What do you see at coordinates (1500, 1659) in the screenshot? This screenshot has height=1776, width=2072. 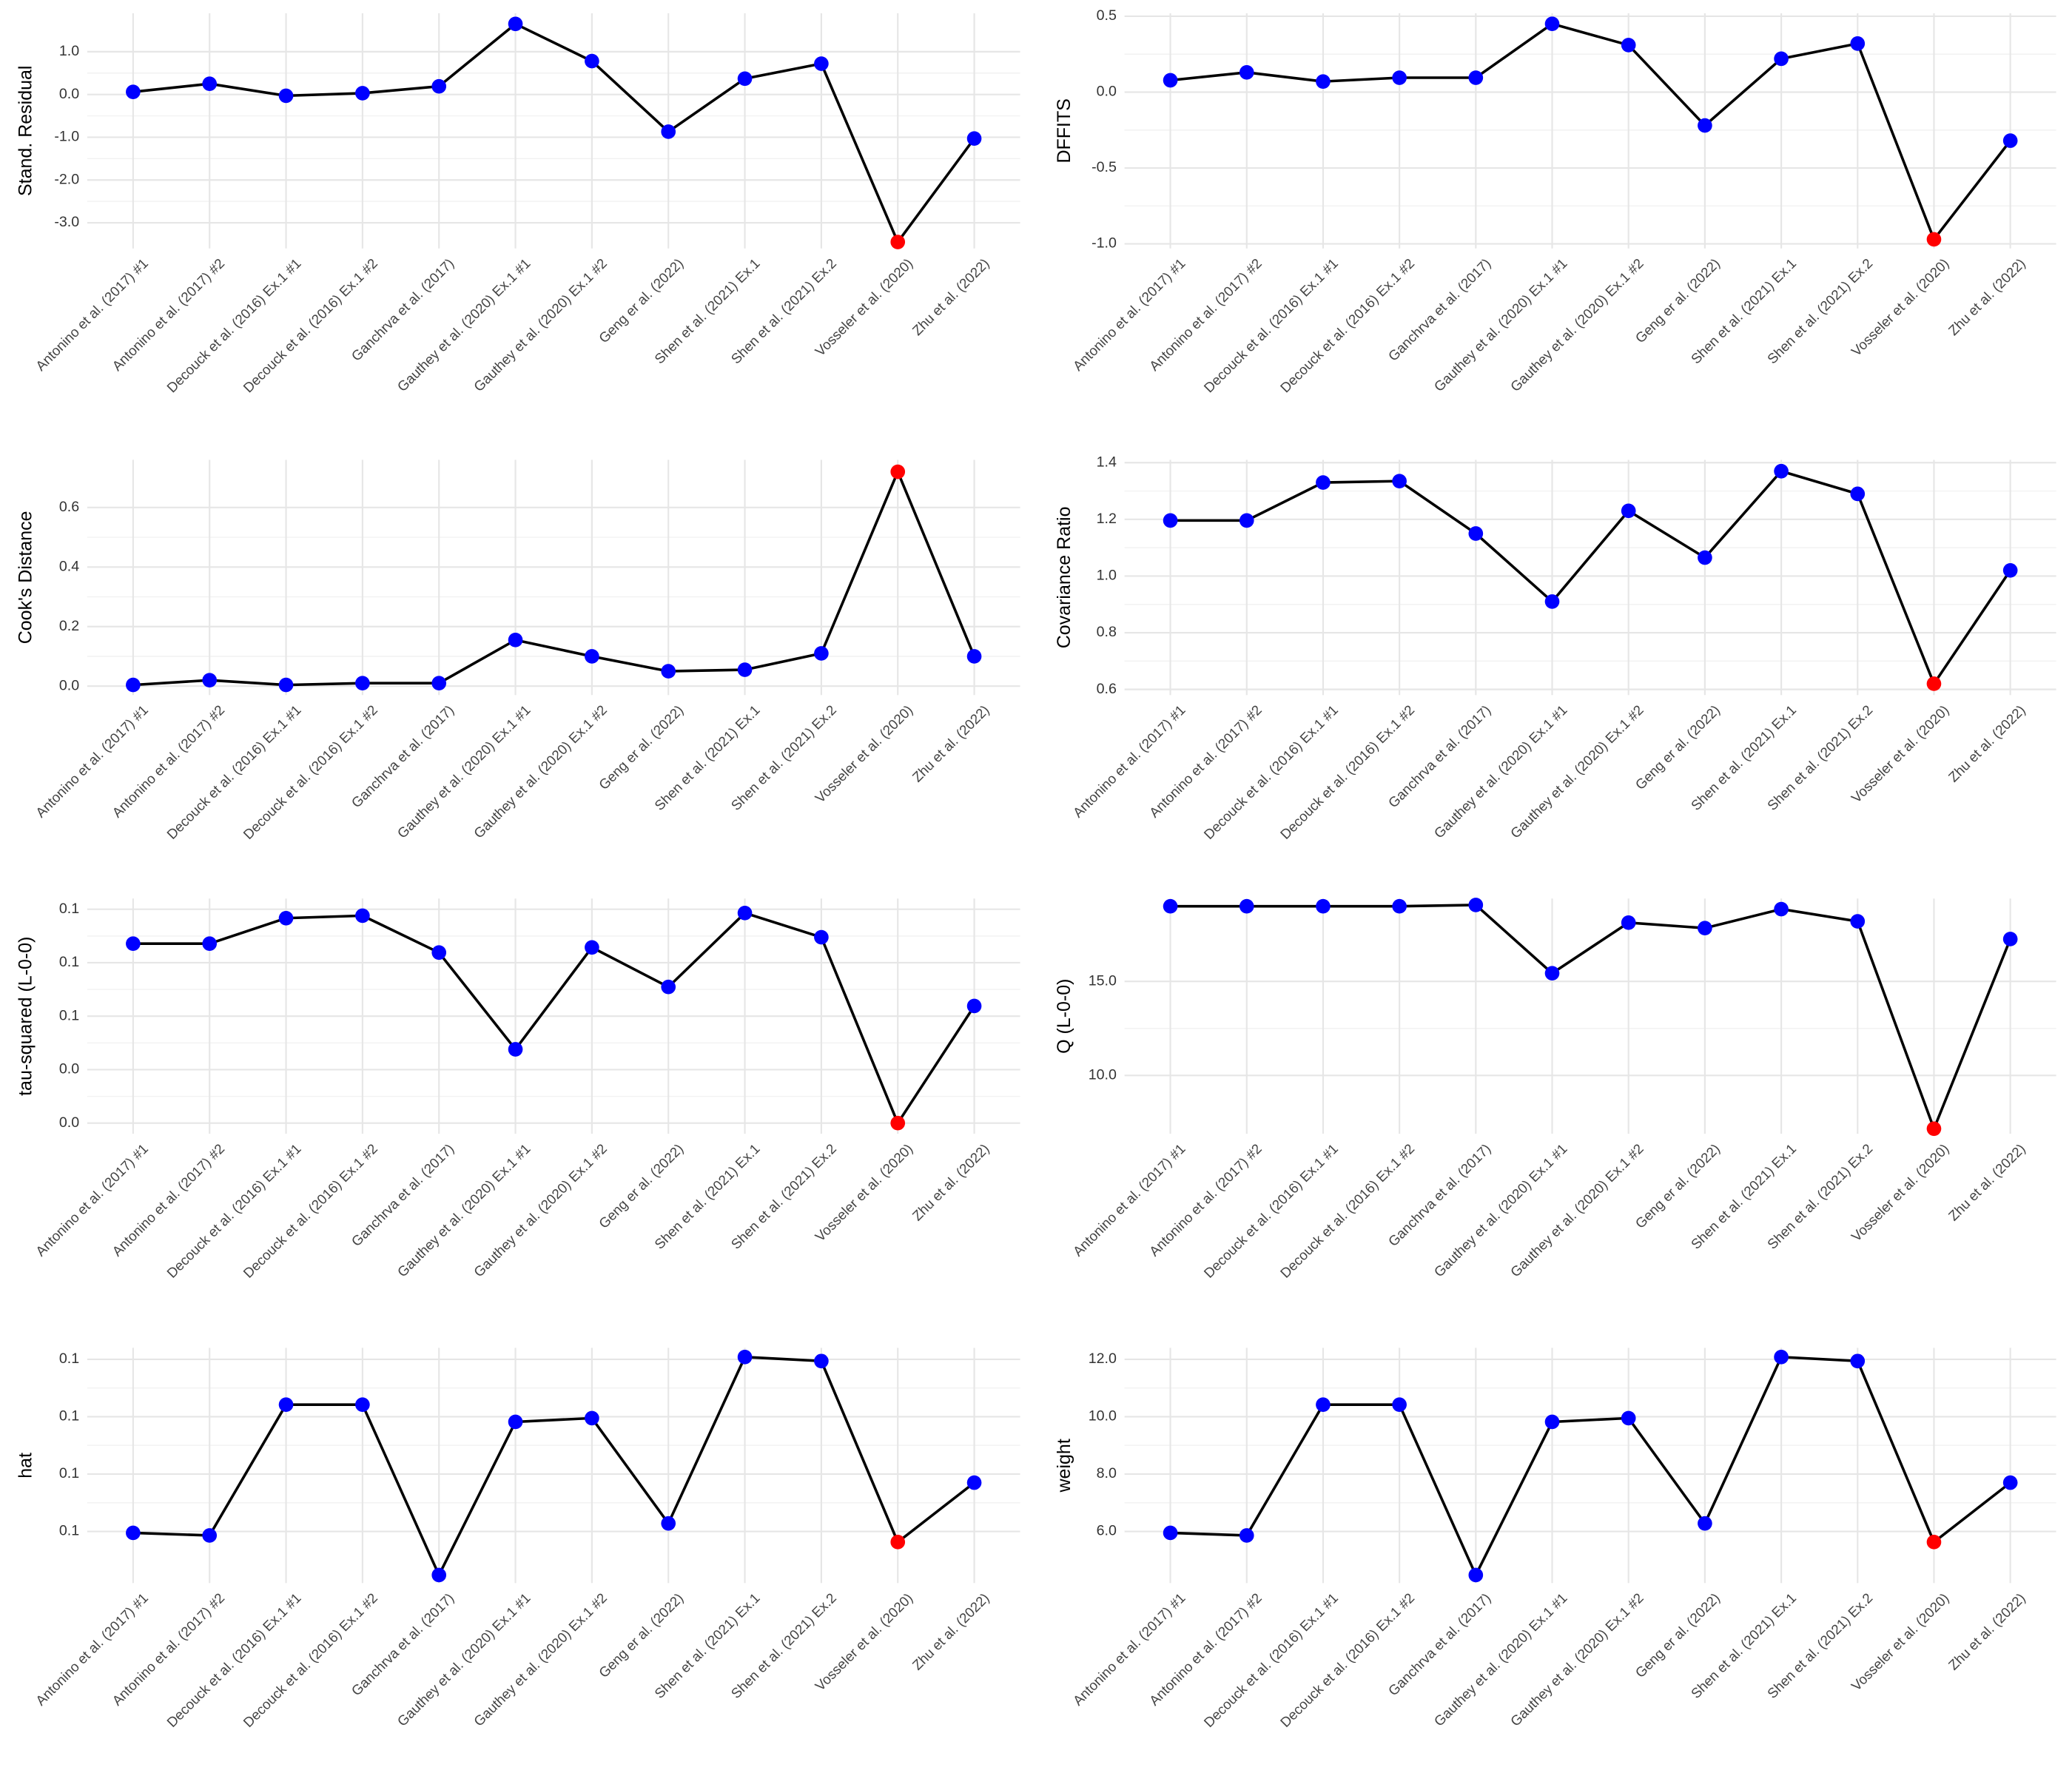 I see `x-tick-label: Gauthey et al. (2020) Ex.1 #1` at bounding box center [1500, 1659].